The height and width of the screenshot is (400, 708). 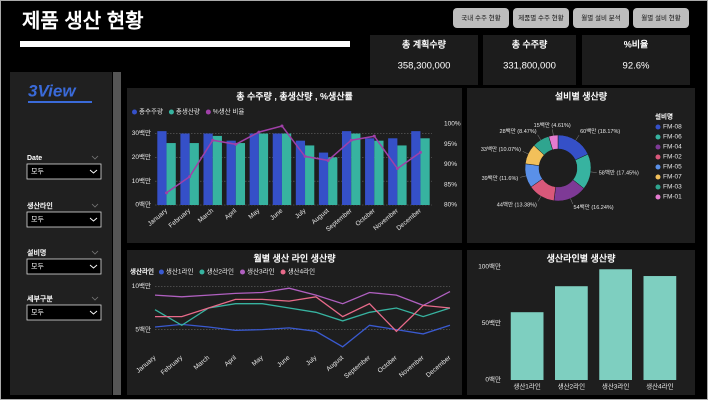 I want to click on data-label: 33백만 (10.07%), so click(x=501, y=149).